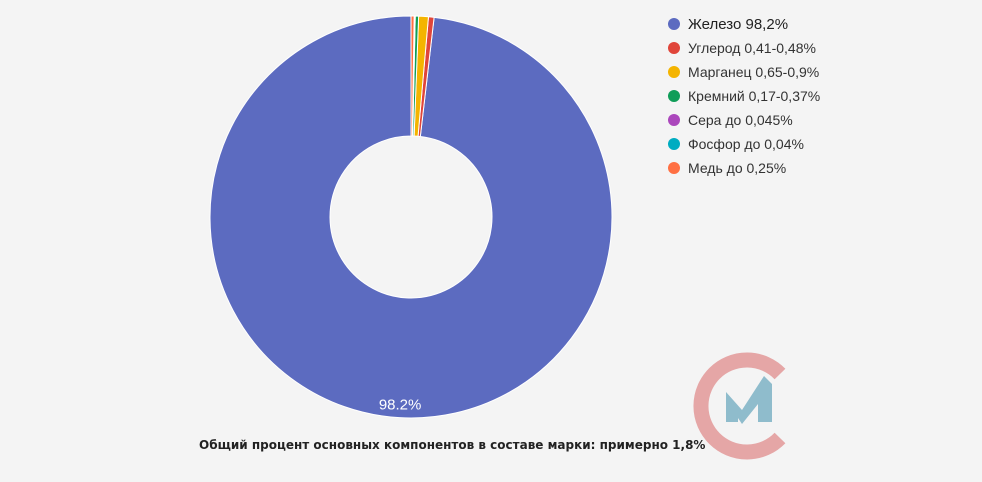  Describe the element at coordinates (737, 168) in the screenshot. I see `legend-label: Медь до 0,25%` at that location.